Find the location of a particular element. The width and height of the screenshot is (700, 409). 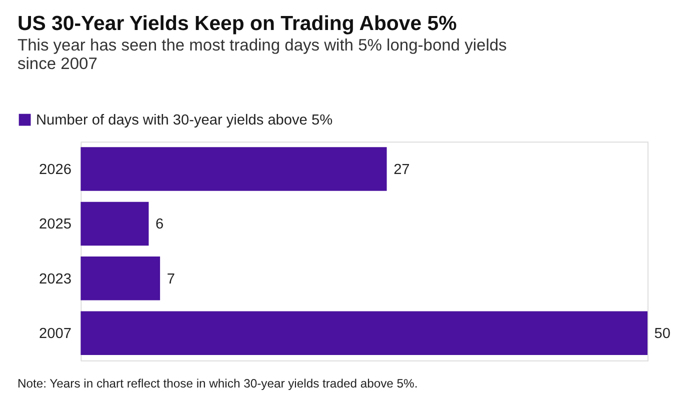

y-tick-label: 2023 is located at coordinates (55, 279).